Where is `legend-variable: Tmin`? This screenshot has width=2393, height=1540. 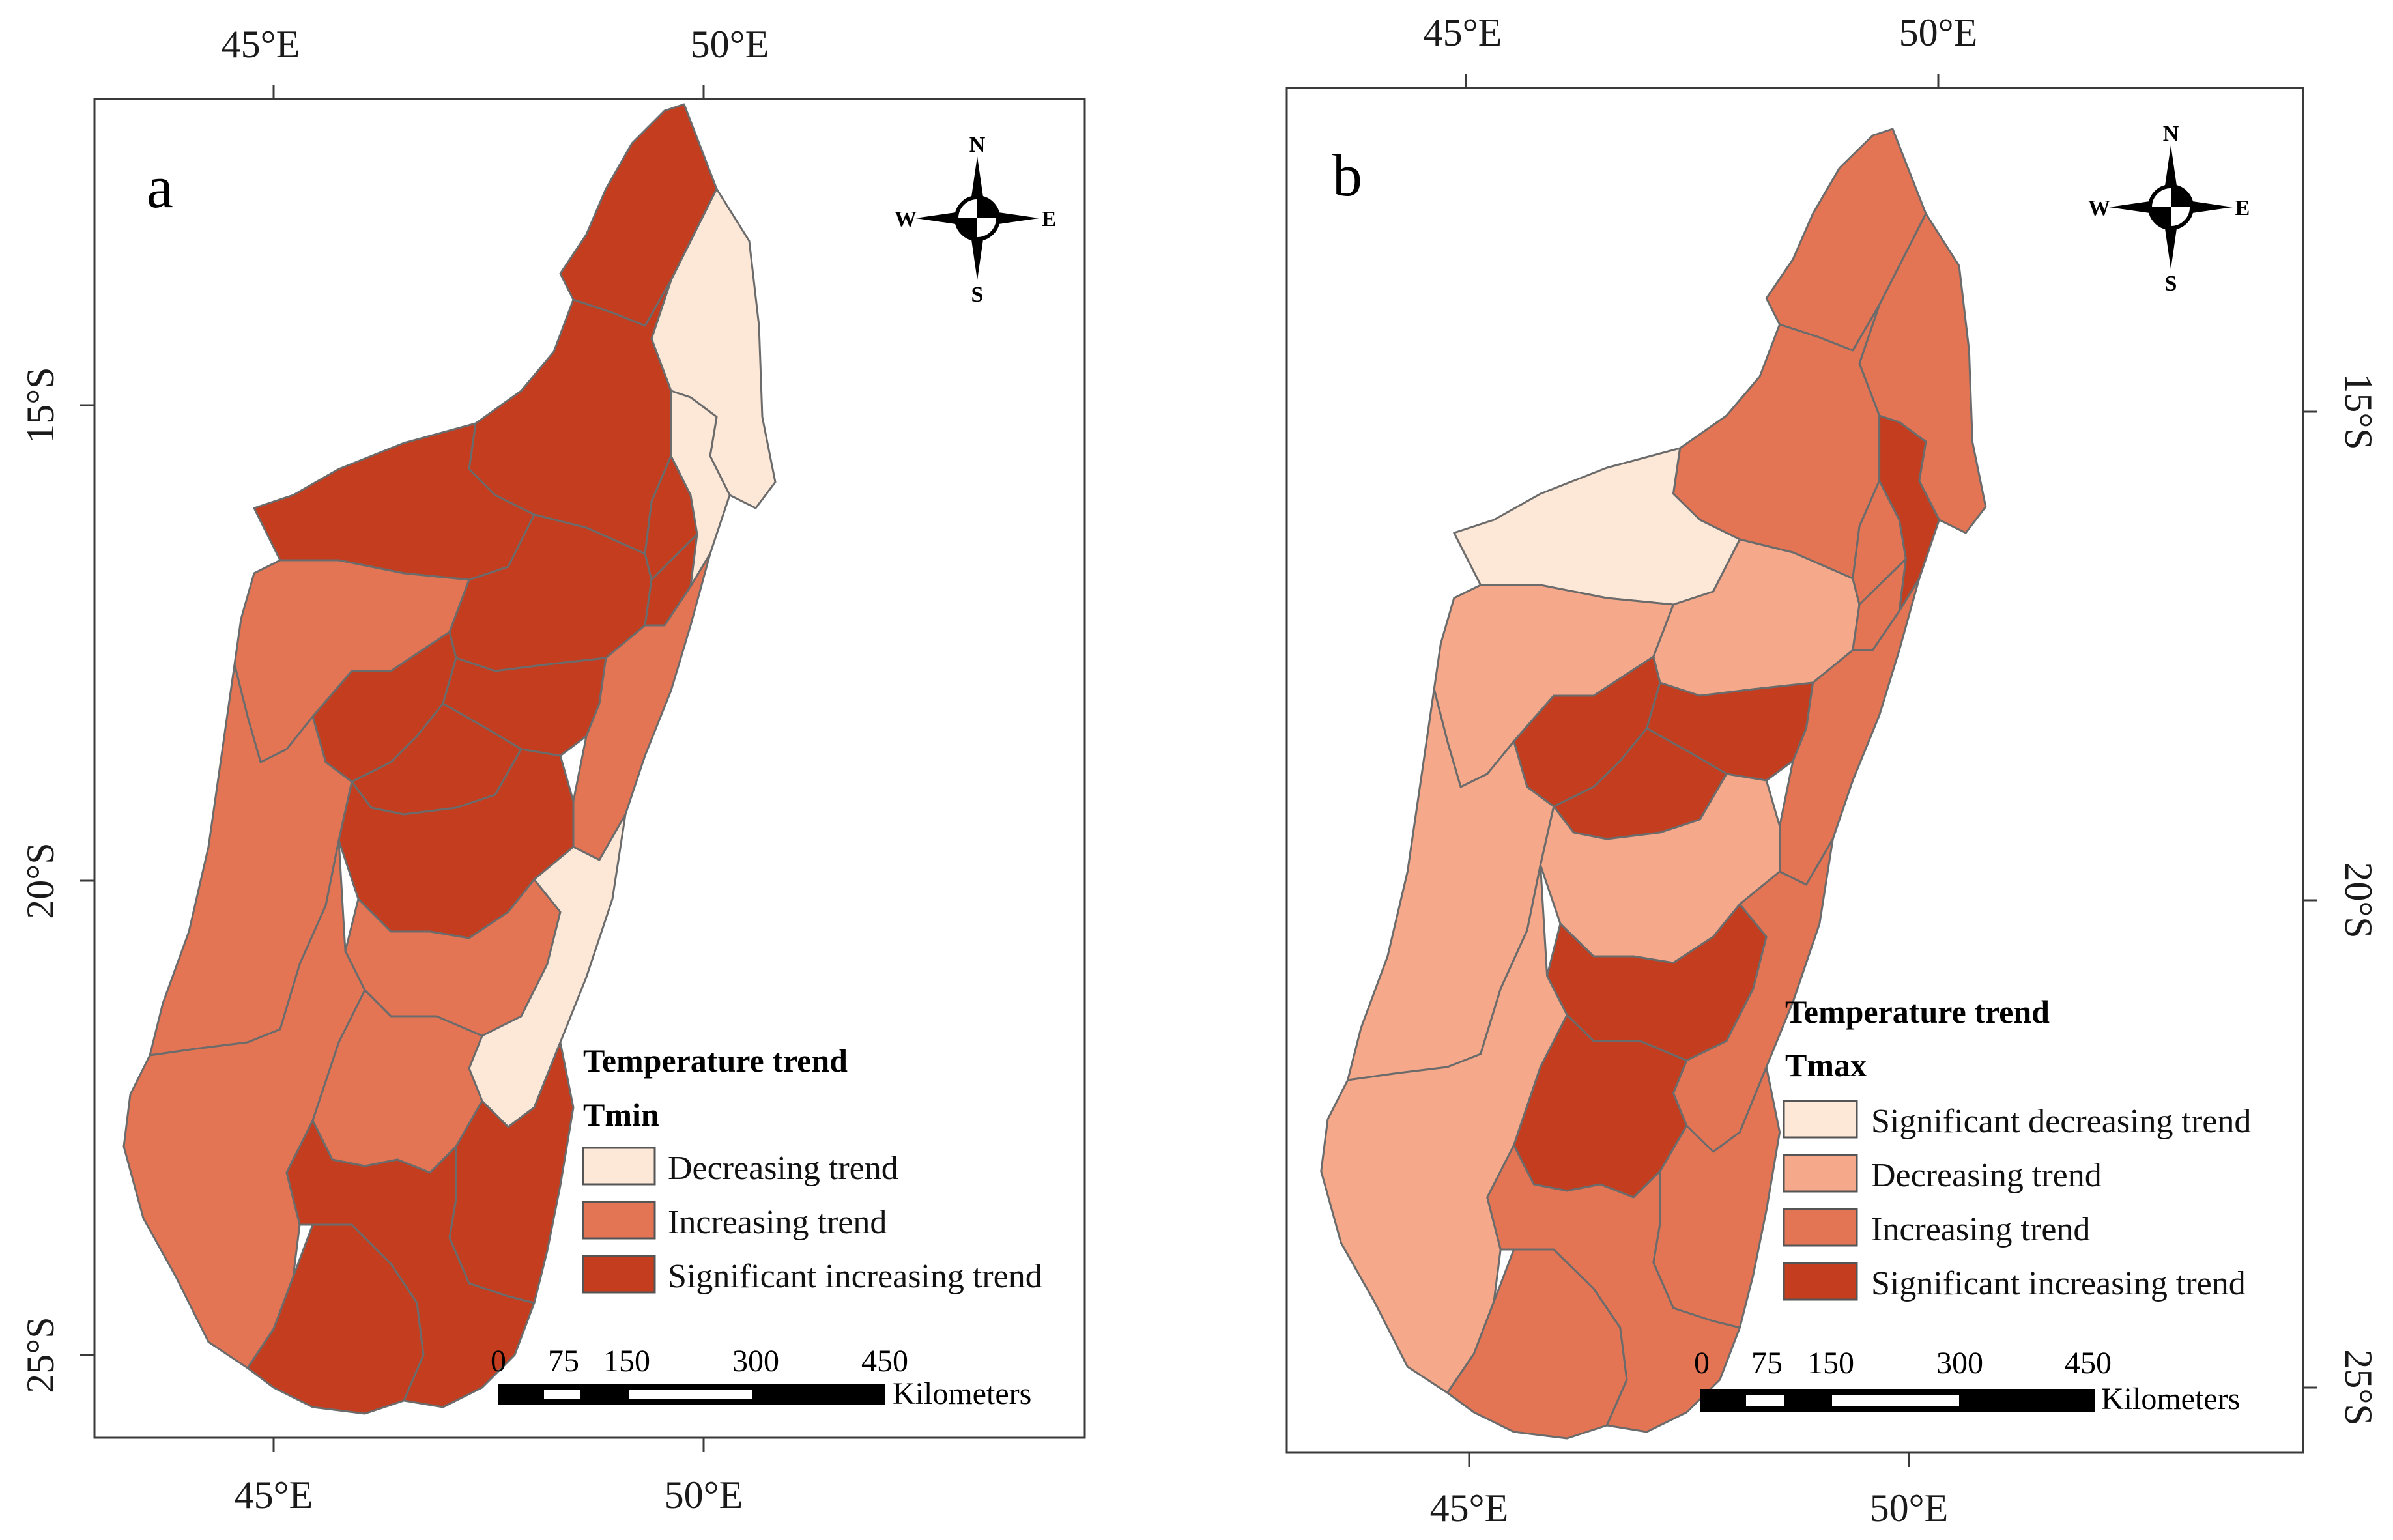 legend-variable: Tmin is located at coordinates (621, 1114).